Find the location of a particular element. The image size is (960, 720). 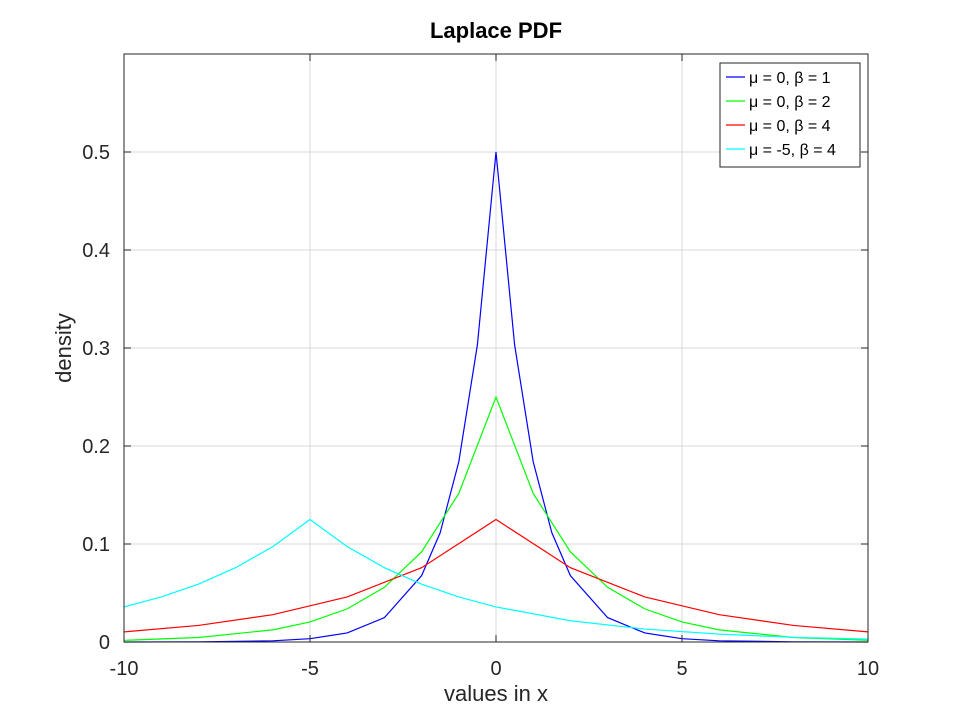

y-tick-label: 0.4 is located at coordinates (96, 251).